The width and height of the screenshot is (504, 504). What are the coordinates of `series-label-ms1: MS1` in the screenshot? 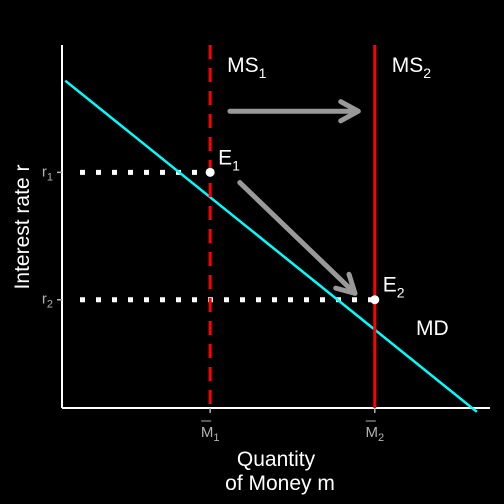 It's located at (247, 67).